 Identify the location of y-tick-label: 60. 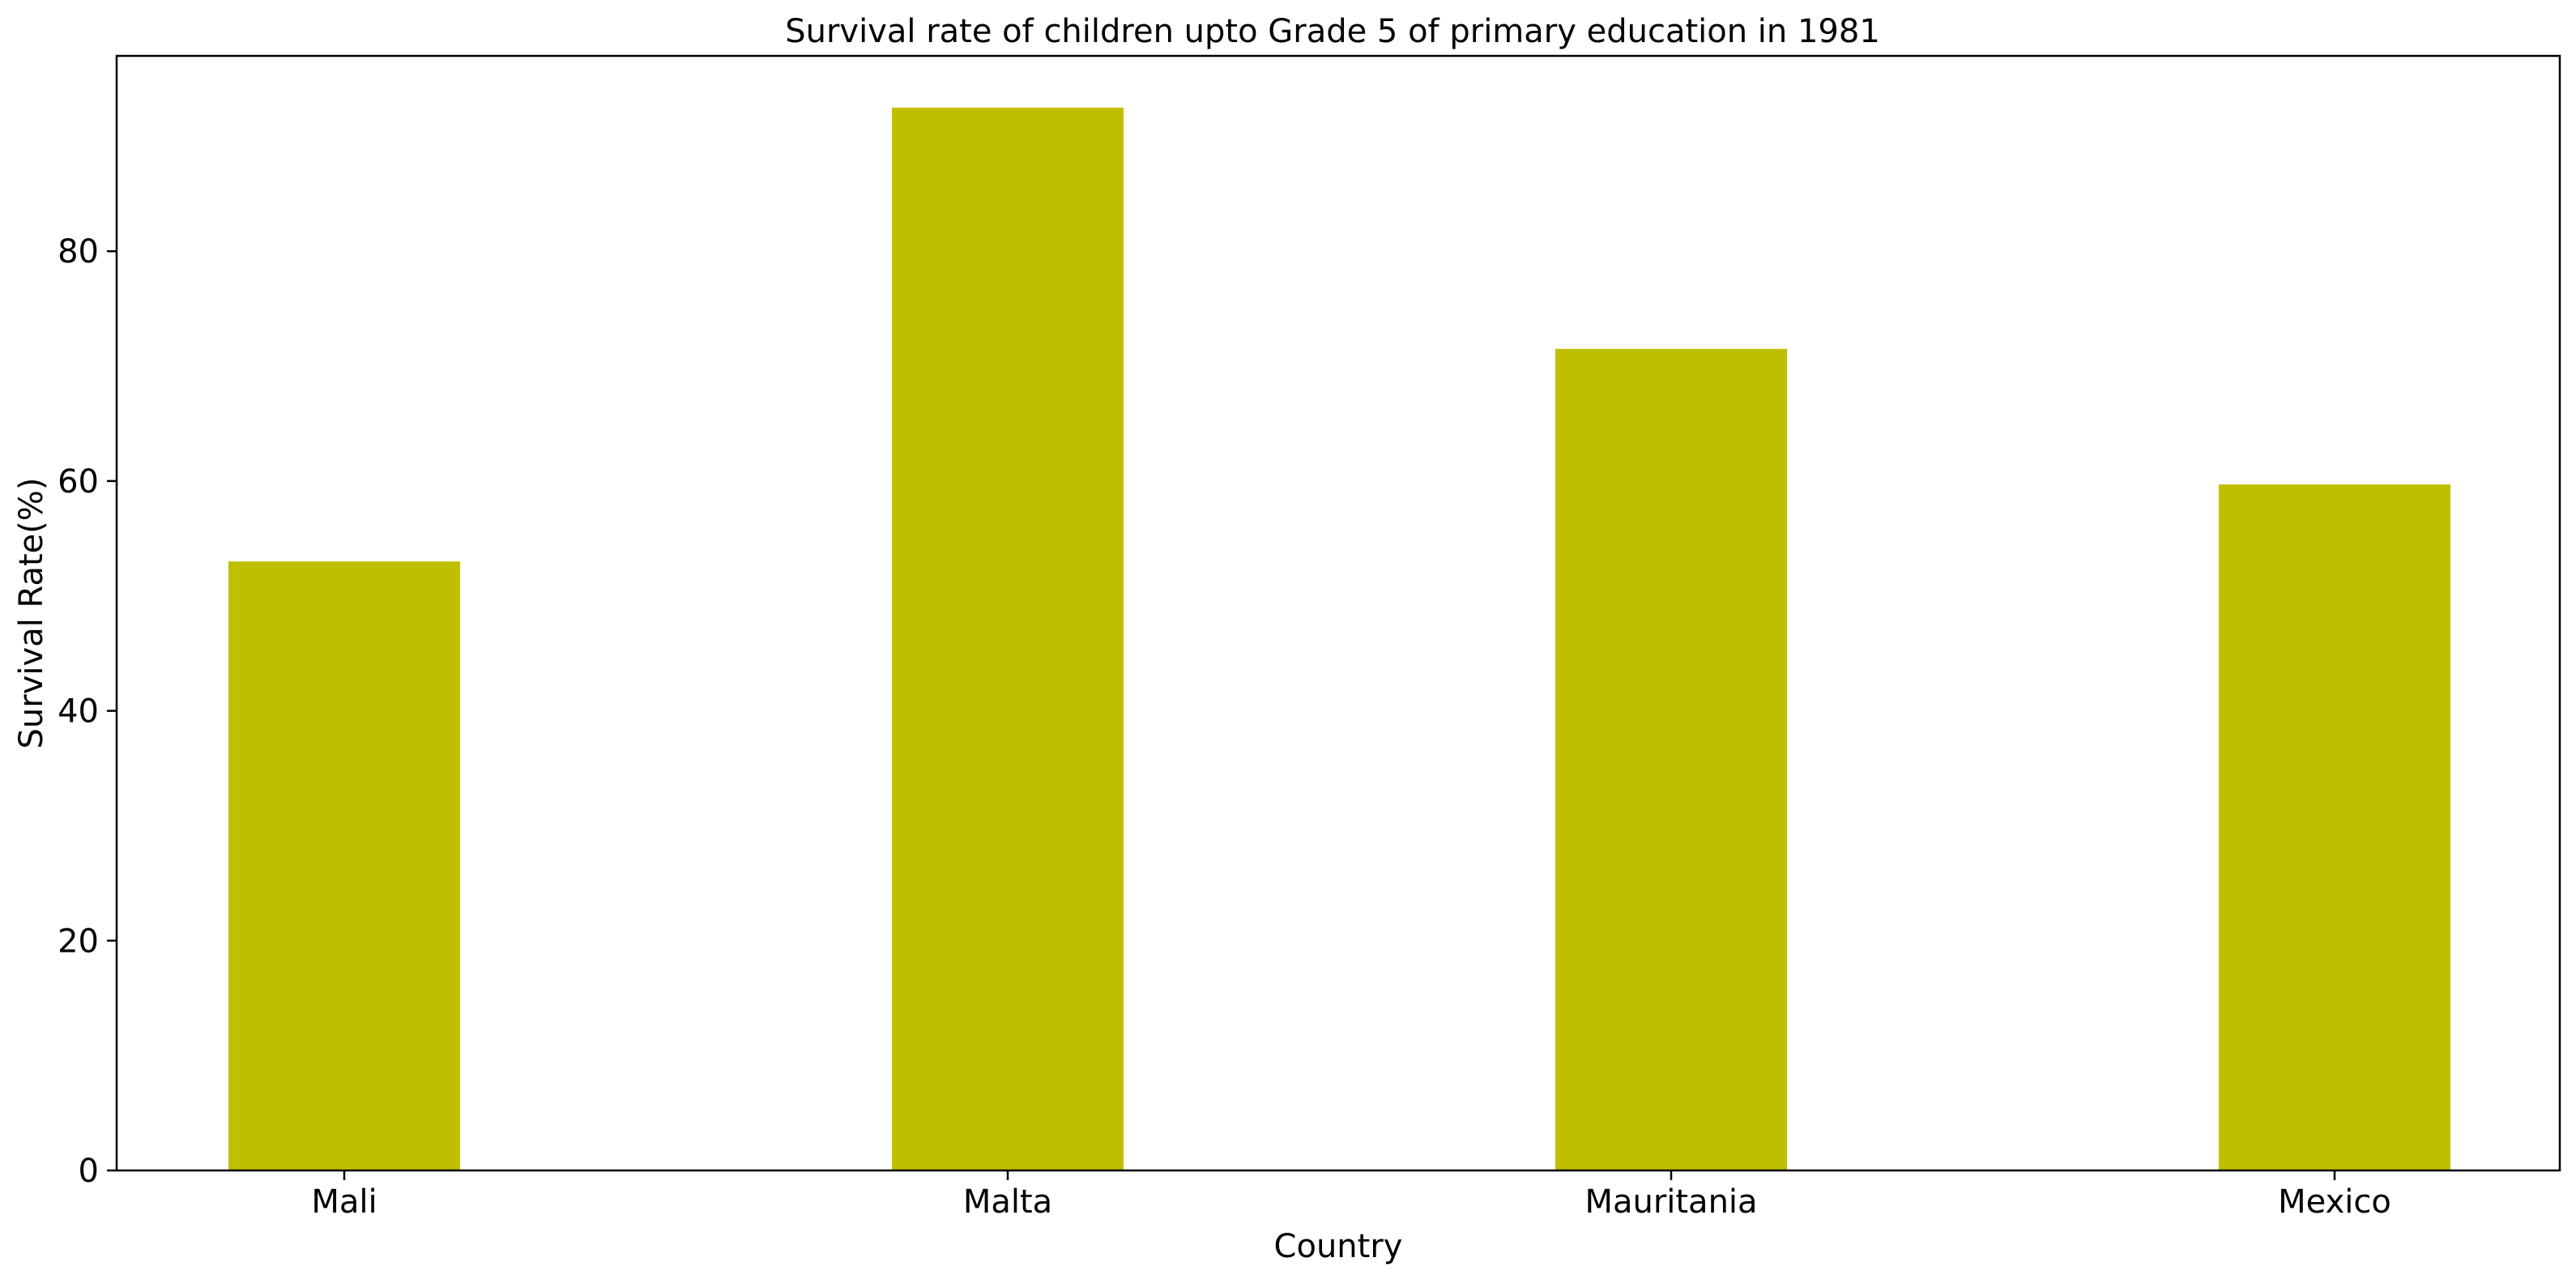
(79, 482).